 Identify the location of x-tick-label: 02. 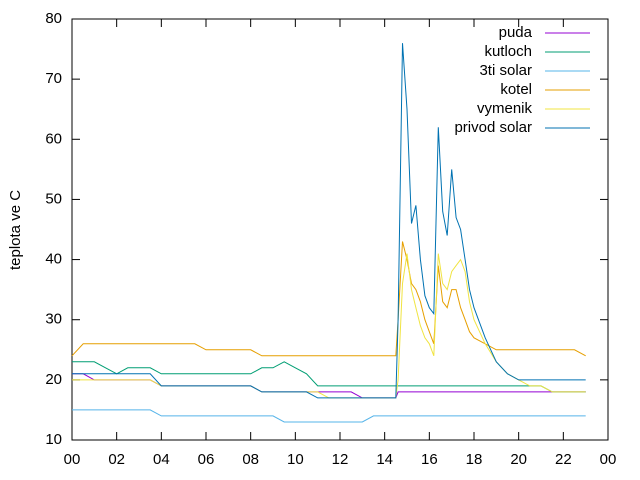
(116, 459).